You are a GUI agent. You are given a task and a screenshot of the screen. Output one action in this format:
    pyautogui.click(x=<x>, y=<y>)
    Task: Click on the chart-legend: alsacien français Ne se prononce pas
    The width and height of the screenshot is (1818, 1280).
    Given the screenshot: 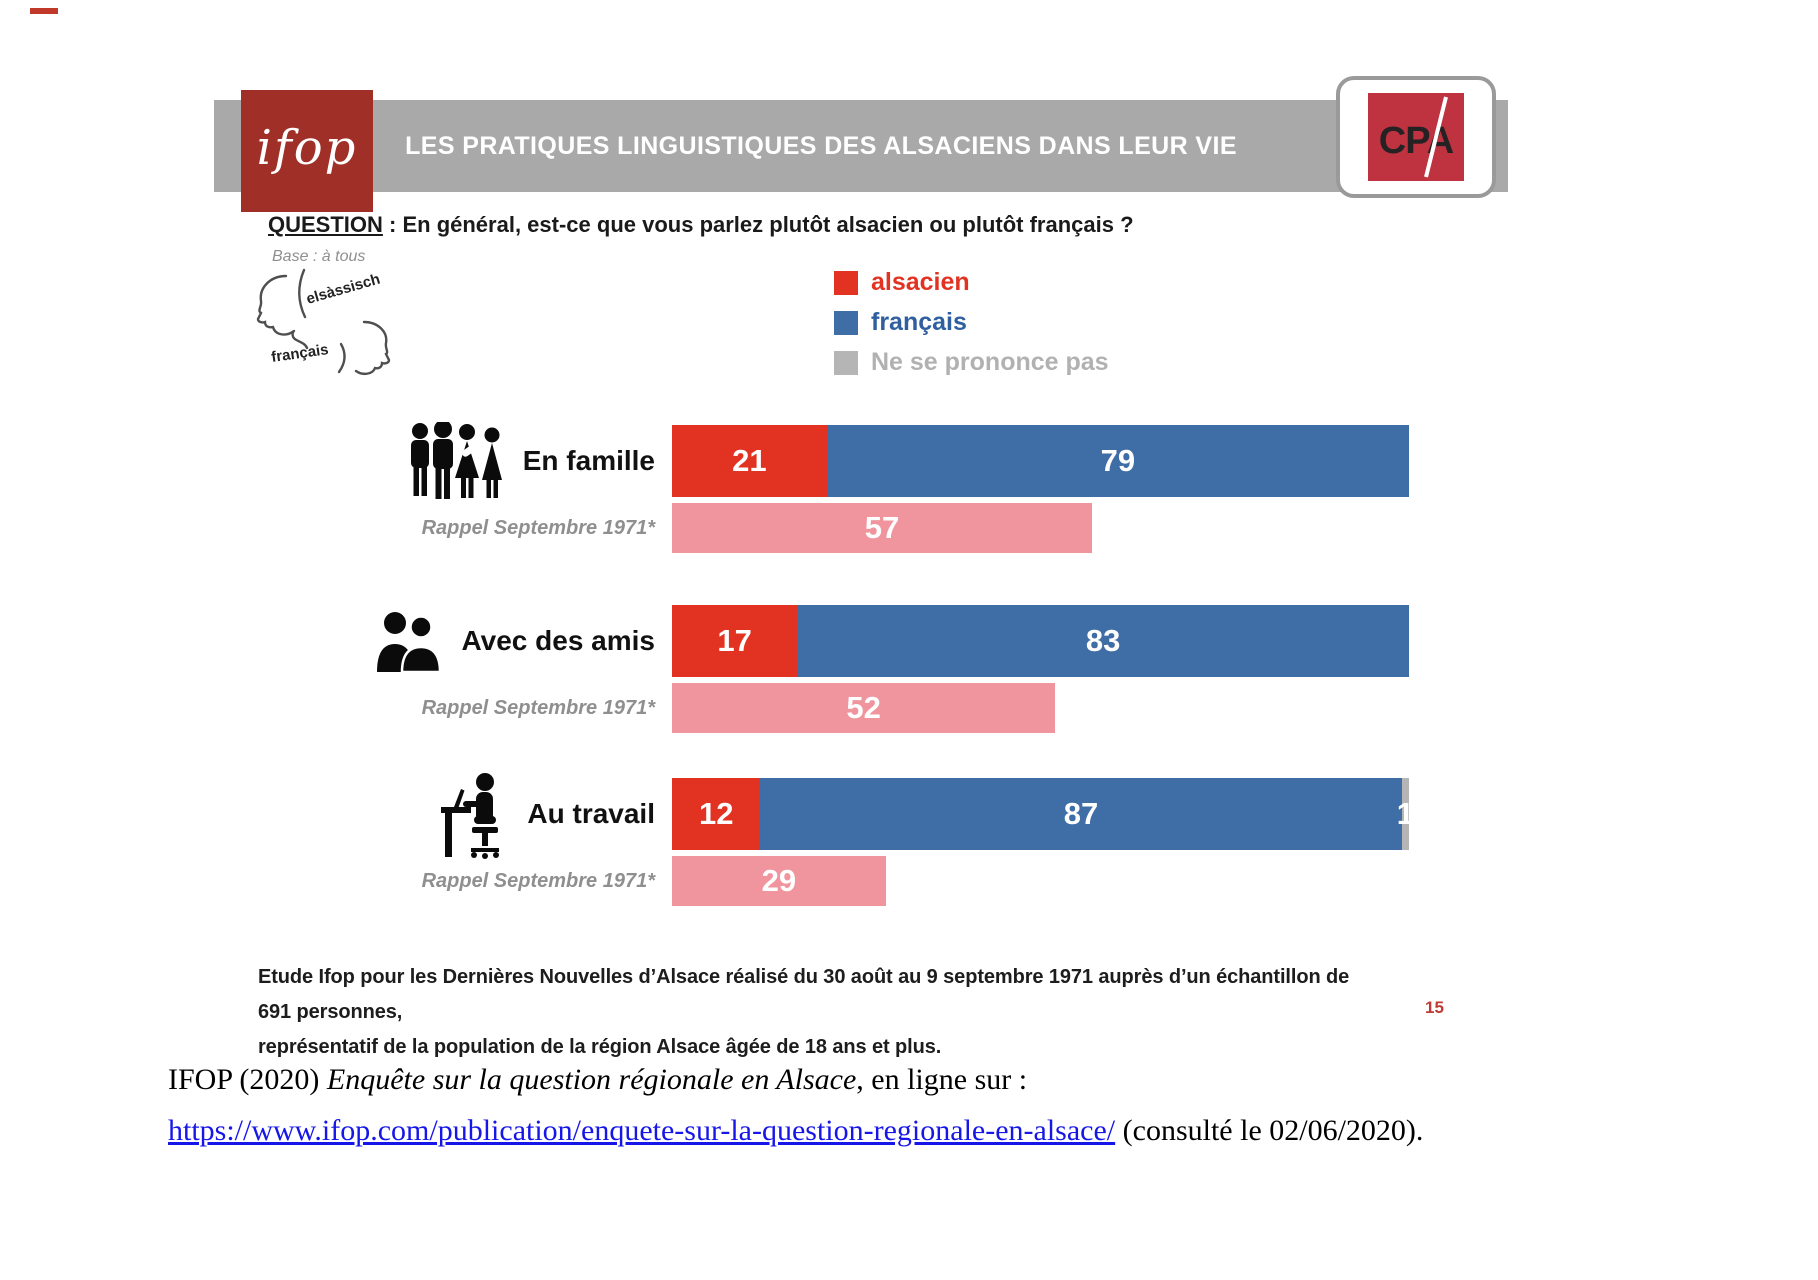 What is the action you would take?
    pyautogui.click(x=971, y=322)
    